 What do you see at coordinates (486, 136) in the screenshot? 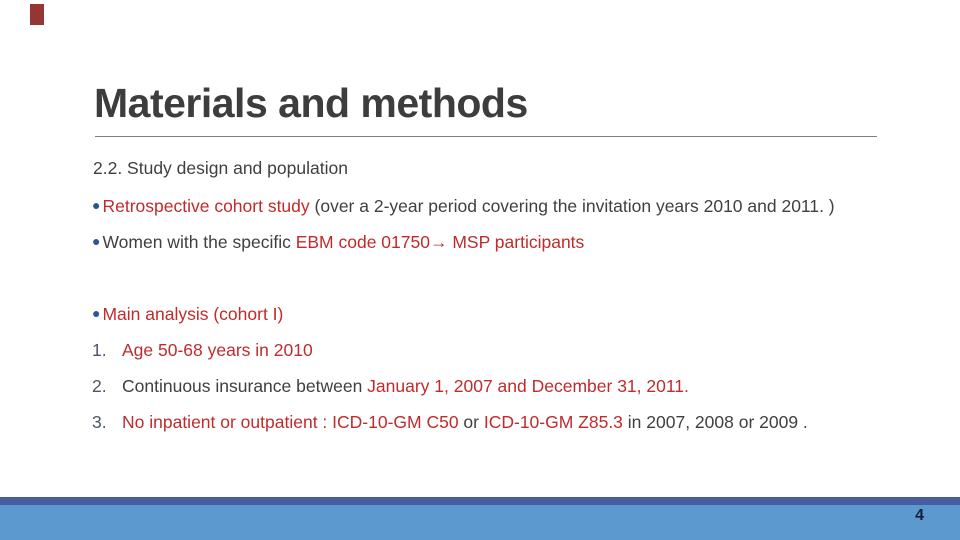
I see `title-underline` at bounding box center [486, 136].